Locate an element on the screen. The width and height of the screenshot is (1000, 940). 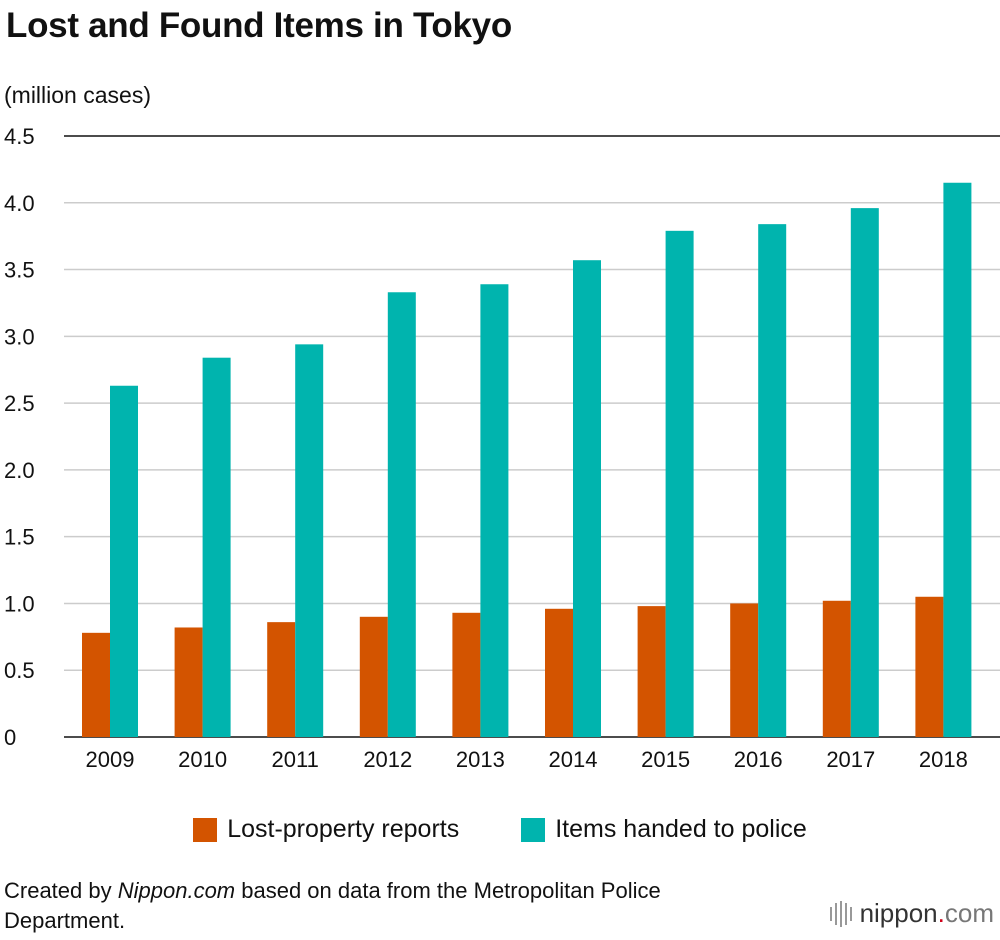
x-tick-label: 2015 is located at coordinates (665, 759).